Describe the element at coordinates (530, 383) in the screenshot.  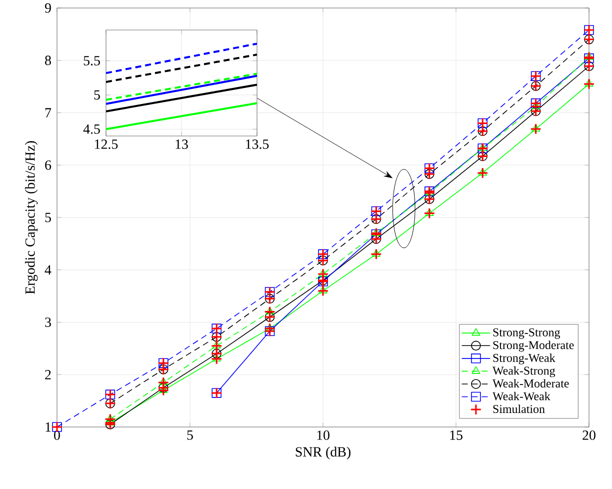
I see `legend-label: Weak-Moderate` at that location.